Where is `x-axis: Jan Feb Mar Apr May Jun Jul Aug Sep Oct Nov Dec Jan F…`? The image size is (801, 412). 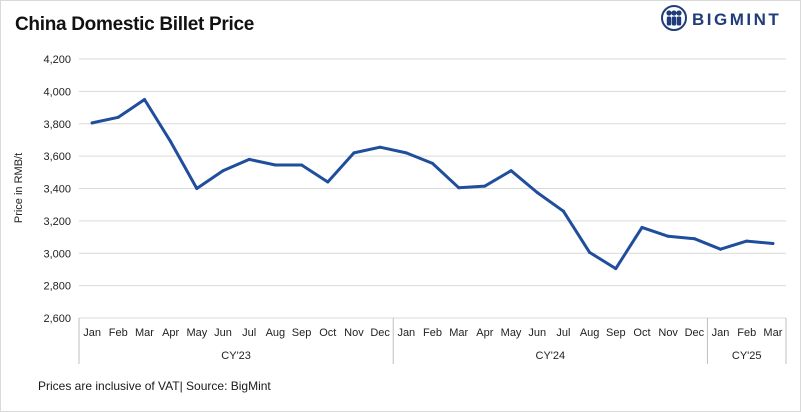
x-axis: Jan Feb Mar Apr May Jun Jul Aug Sep Oct Nov Dec Jan F… is located at coordinates (432, 341).